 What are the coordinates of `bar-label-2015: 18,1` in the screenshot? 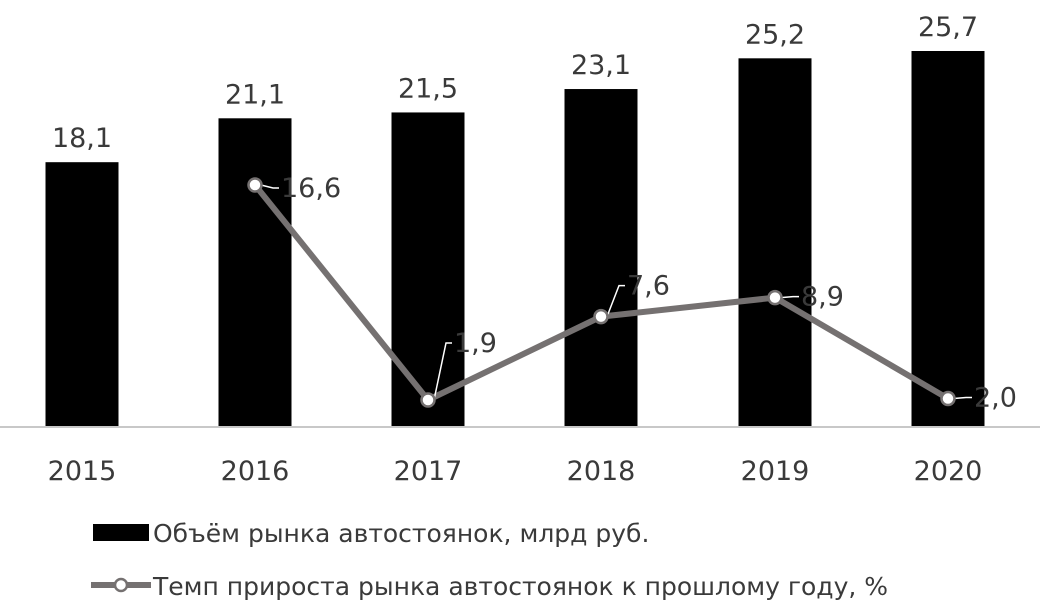 It's located at (82, 138).